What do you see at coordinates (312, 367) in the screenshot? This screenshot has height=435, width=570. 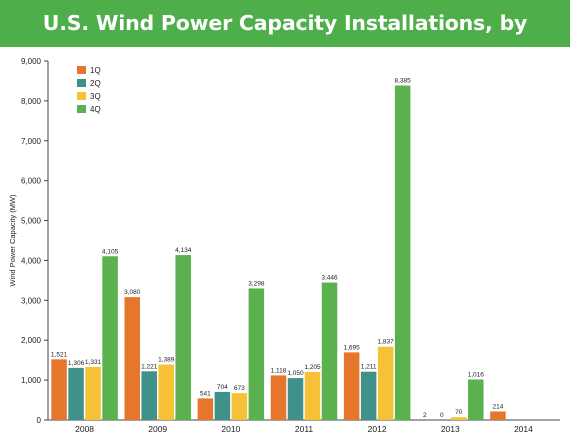 I see `data-label: 1,205` at bounding box center [312, 367].